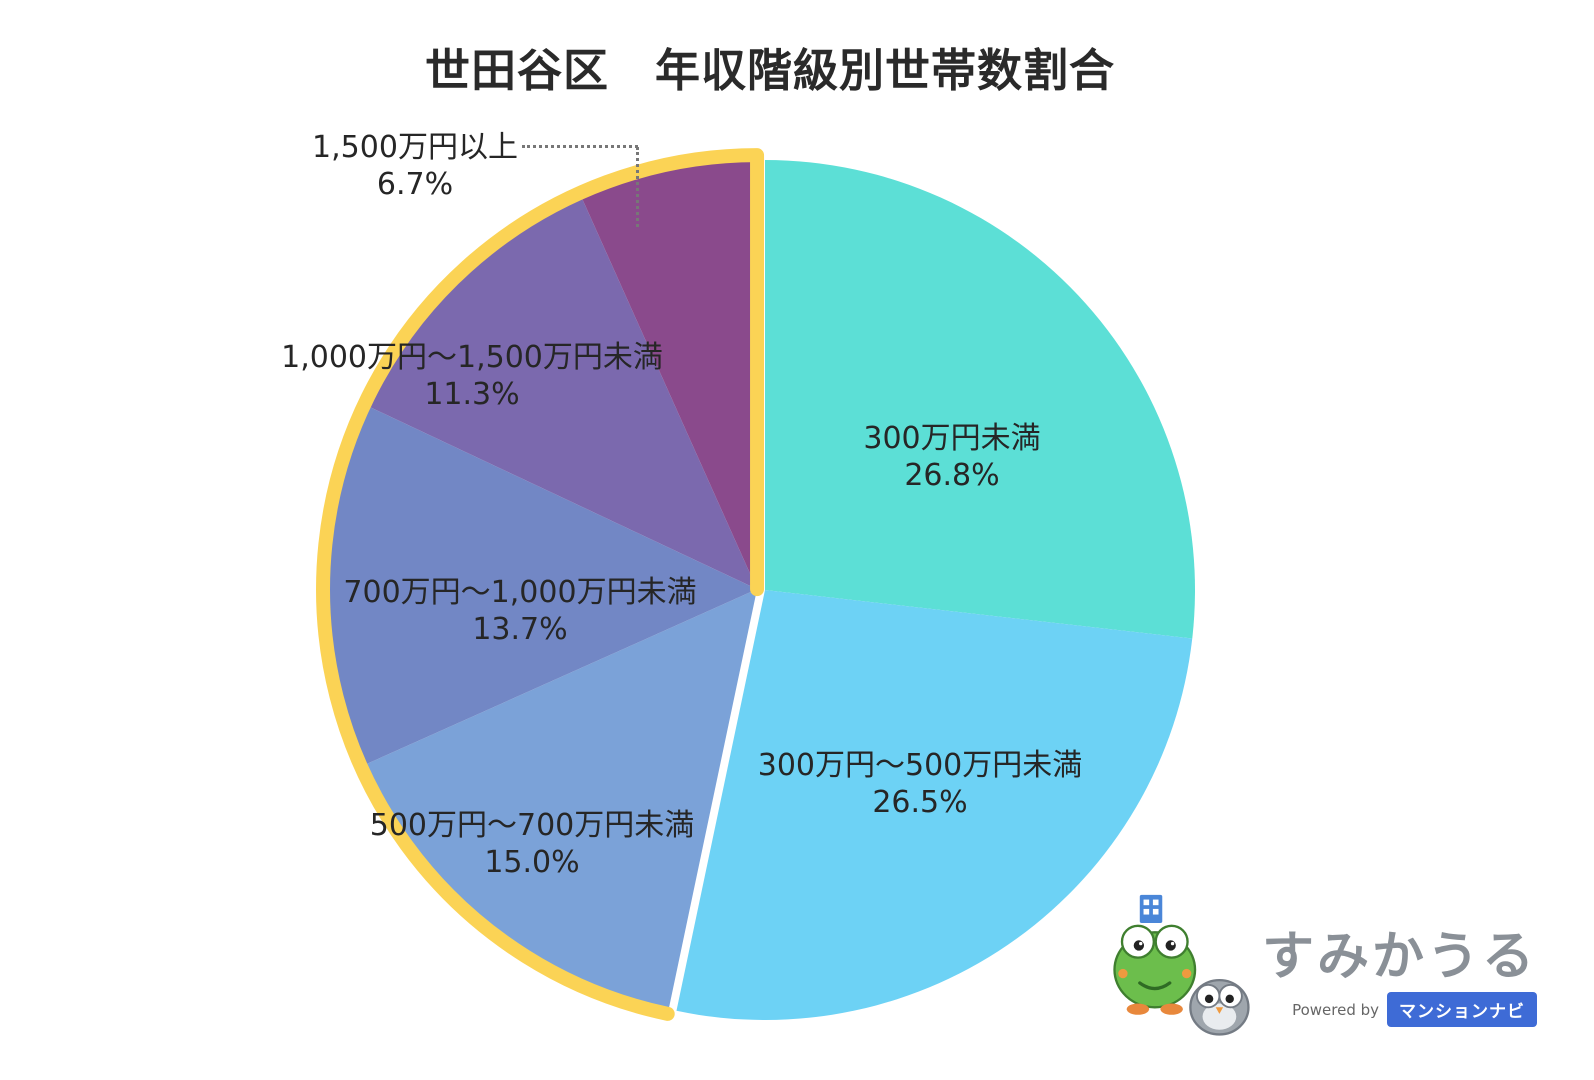 This screenshot has height=1080, width=1594. I want to click on slice-pct-text: 26.5%, so click(920, 802).